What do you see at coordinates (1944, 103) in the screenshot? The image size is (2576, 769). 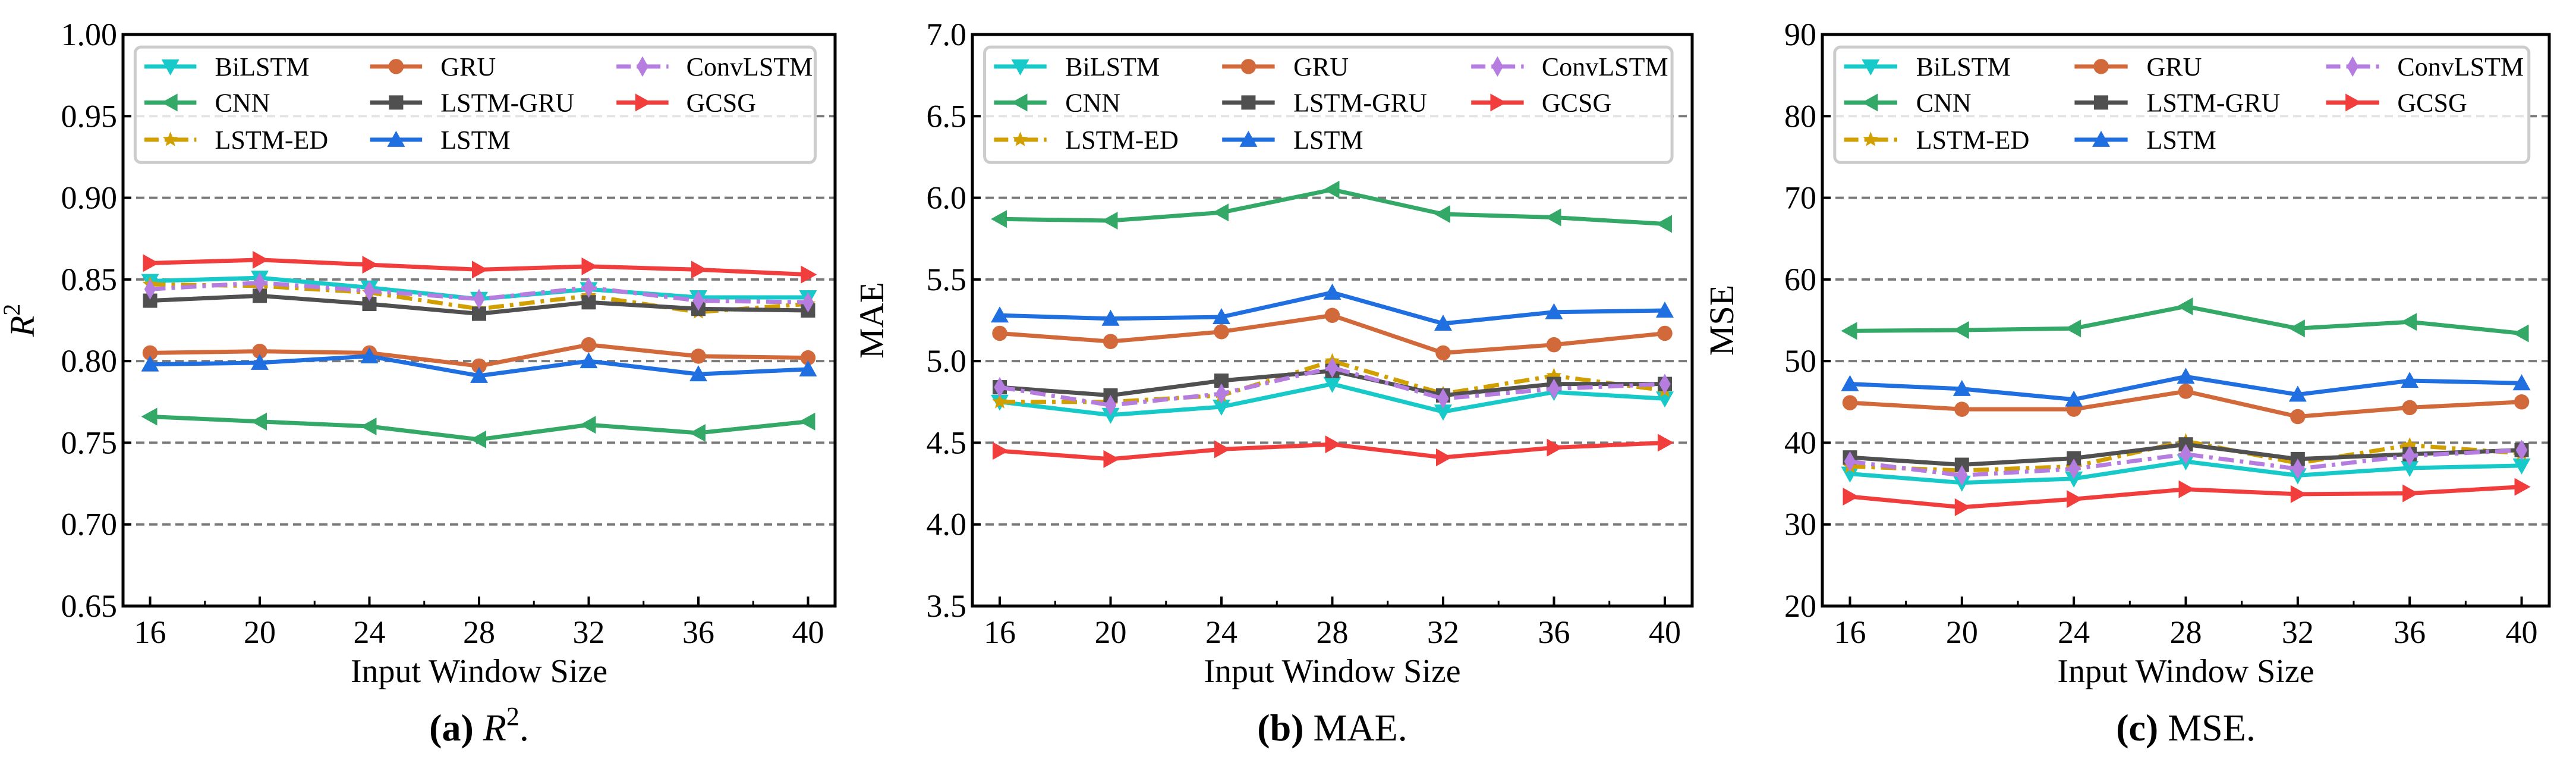 I see `legend-label: CNN` at bounding box center [1944, 103].